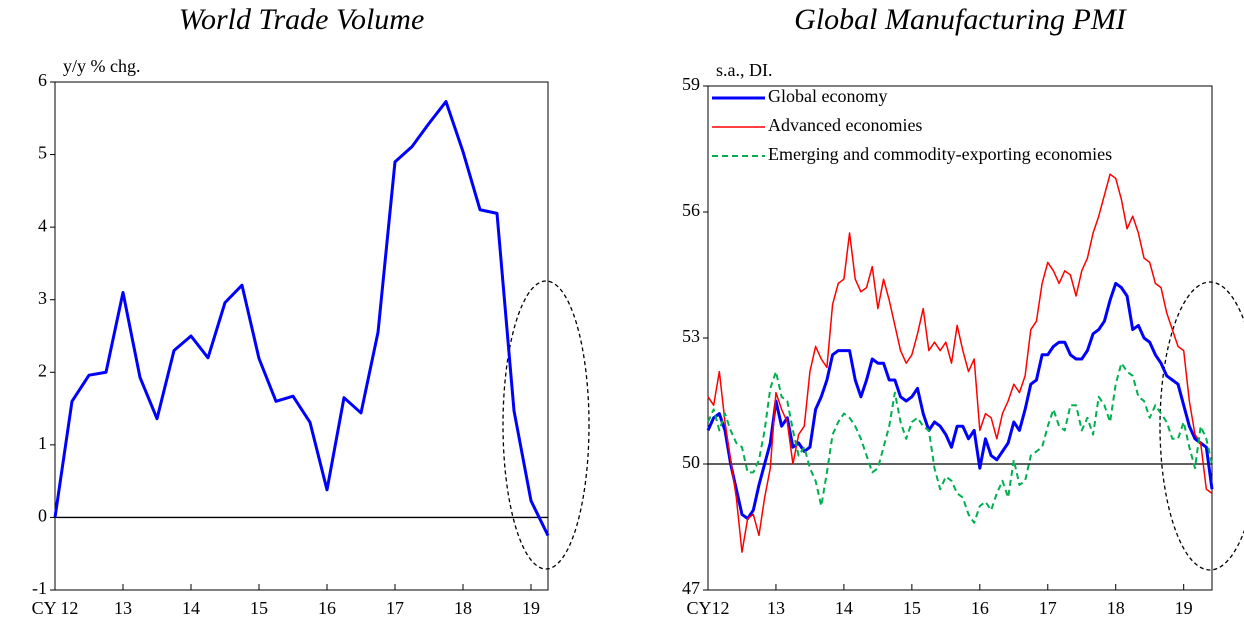  What do you see at coordinates (42, 80) in the screenshot?
I see `y-tick-label: 6` at bounding box center [42, 80].